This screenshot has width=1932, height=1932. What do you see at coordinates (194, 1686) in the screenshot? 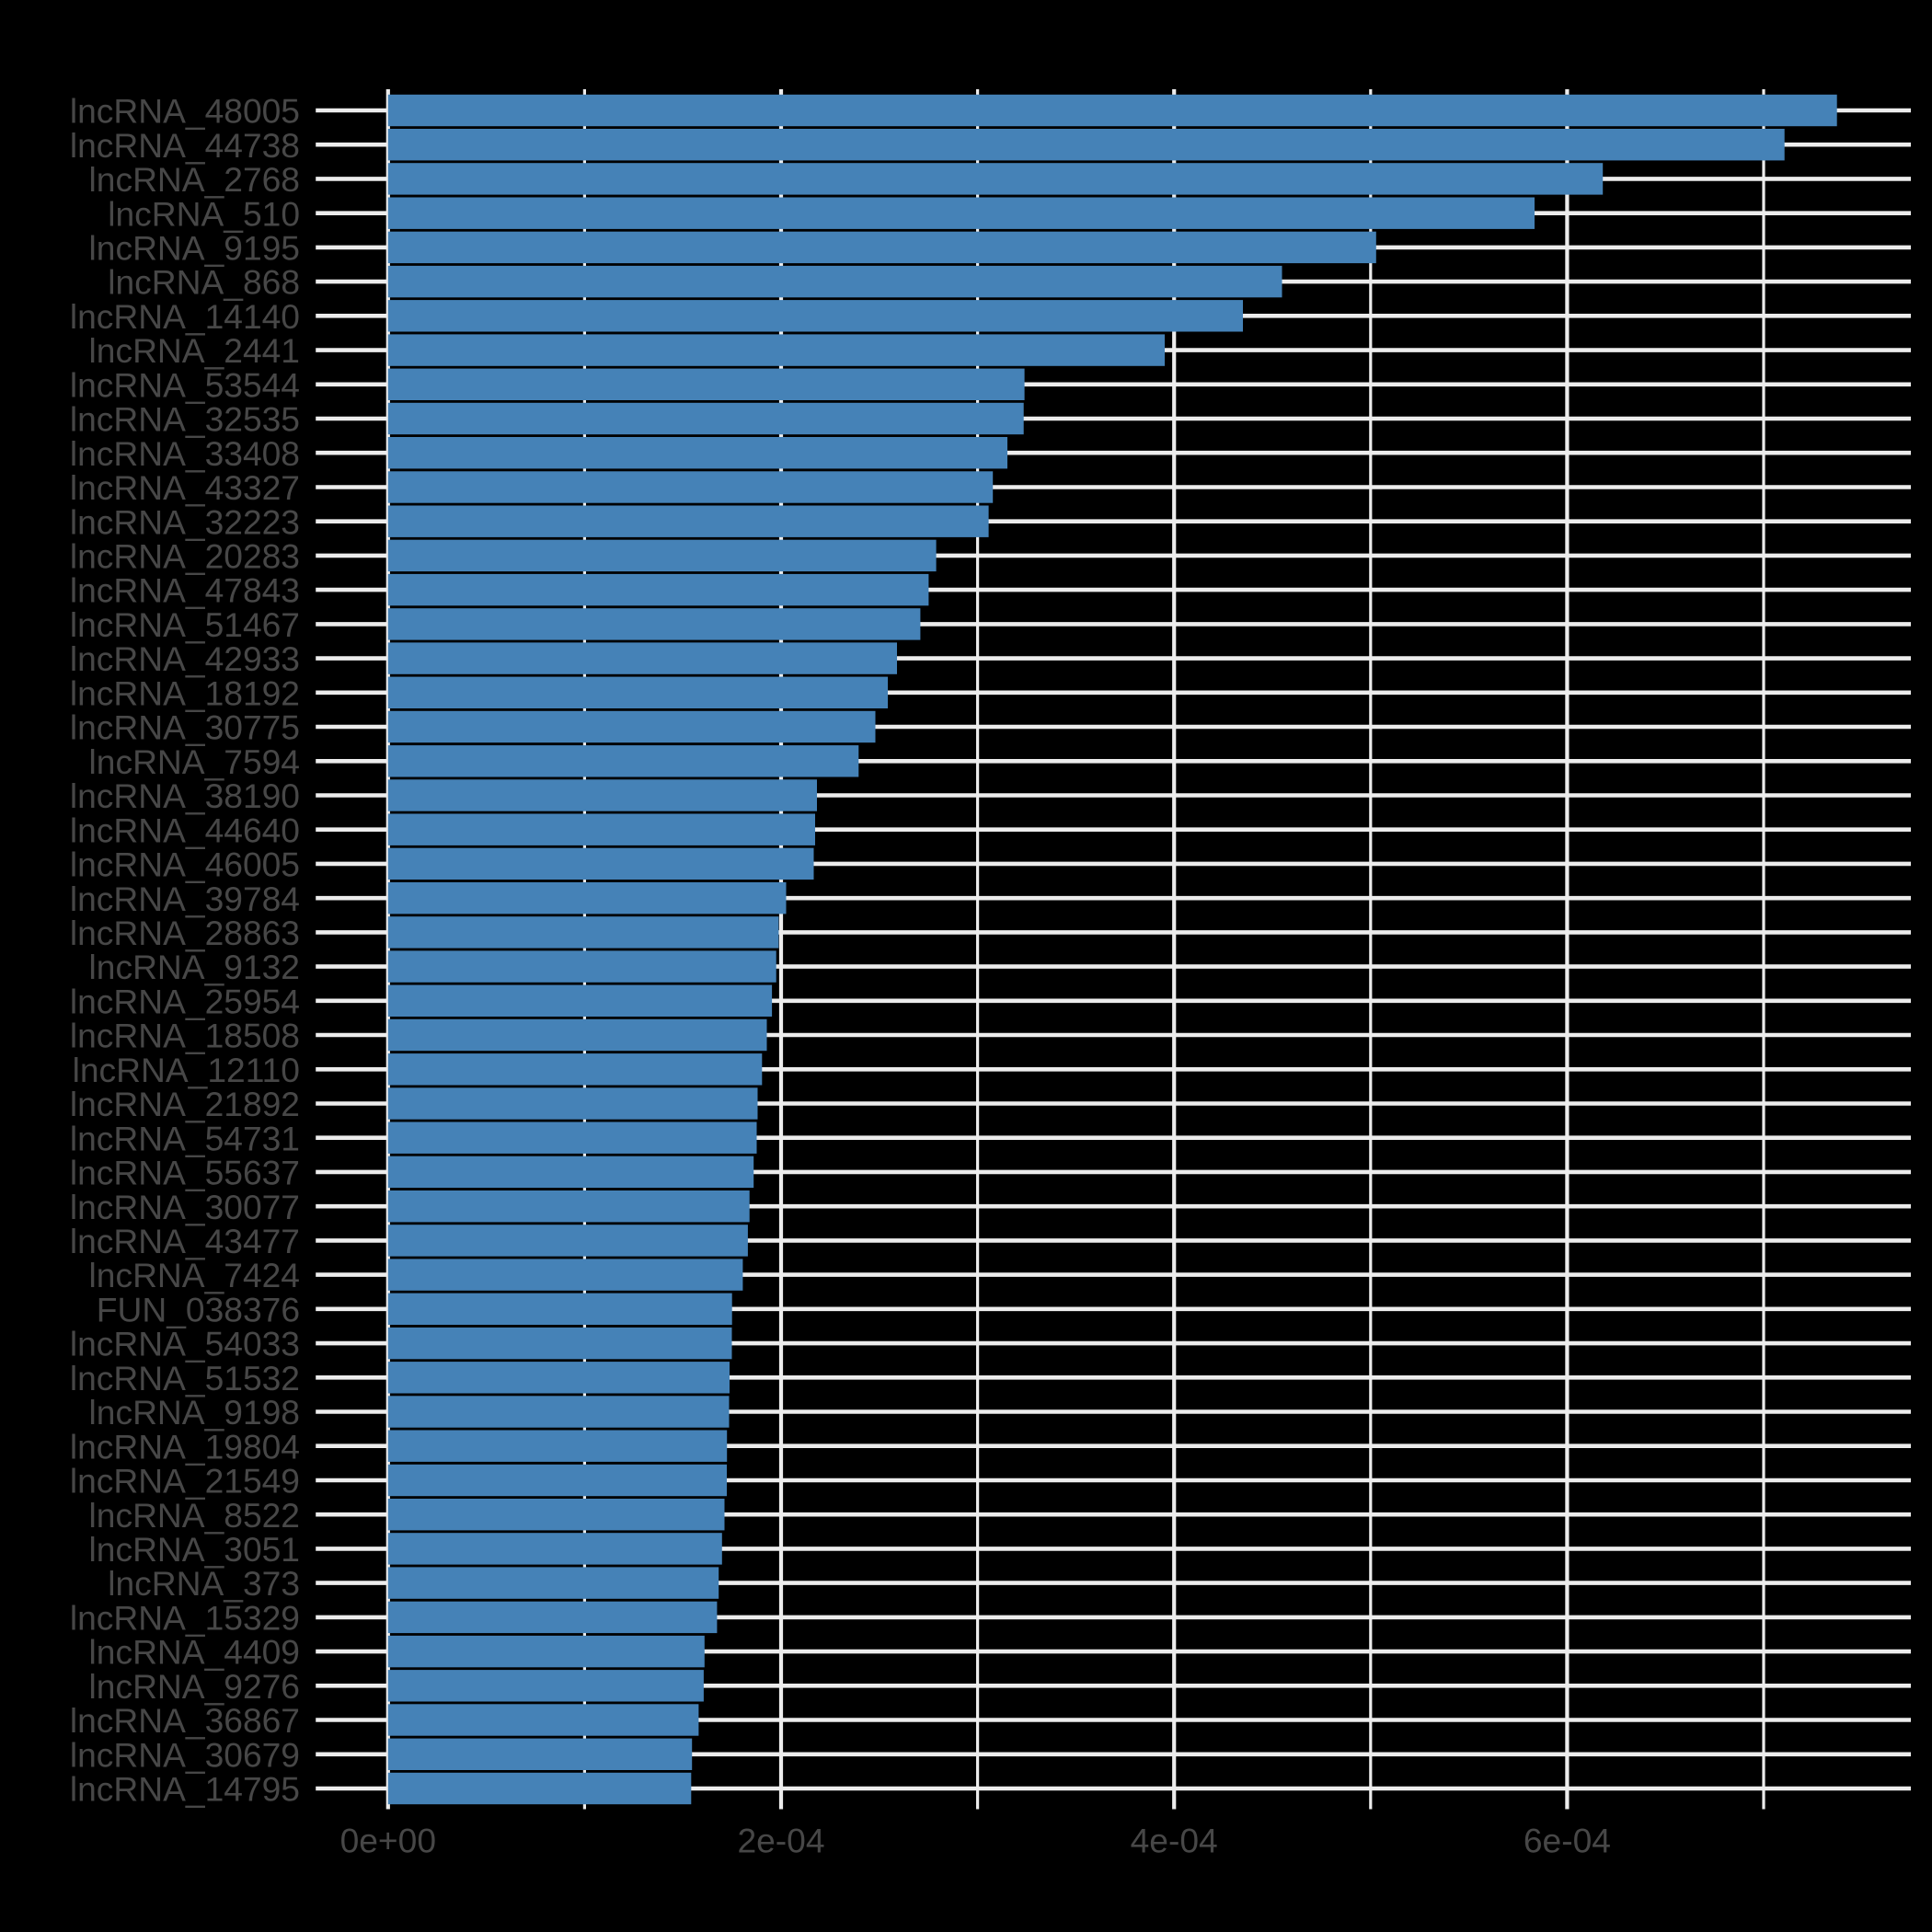
I see `svg-text: lncRNA_9276` at bounding box center [194, 1686].